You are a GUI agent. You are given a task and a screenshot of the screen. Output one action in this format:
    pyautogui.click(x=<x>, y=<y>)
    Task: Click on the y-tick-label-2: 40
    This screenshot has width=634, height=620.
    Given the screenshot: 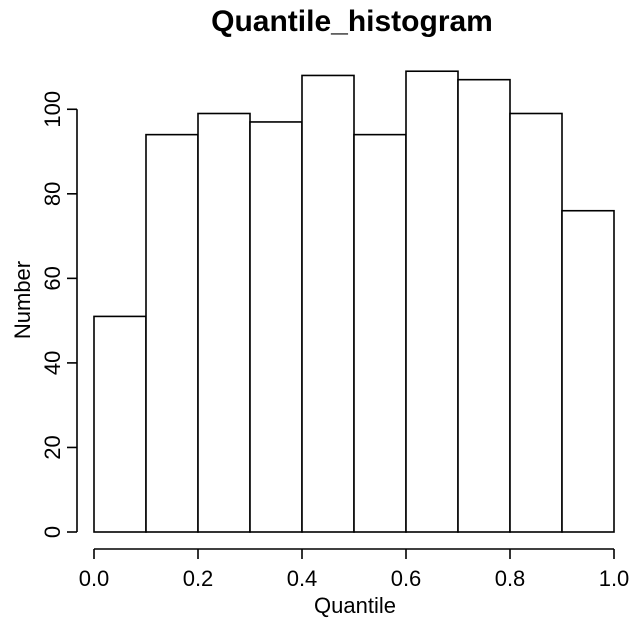 What is the action you would take?
    pyautogui.click(x=52, y=363)
    